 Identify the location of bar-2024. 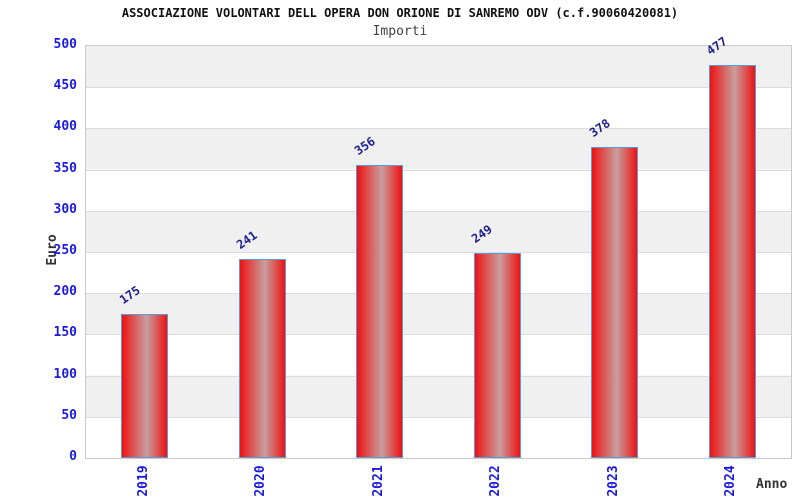
(732, 261).